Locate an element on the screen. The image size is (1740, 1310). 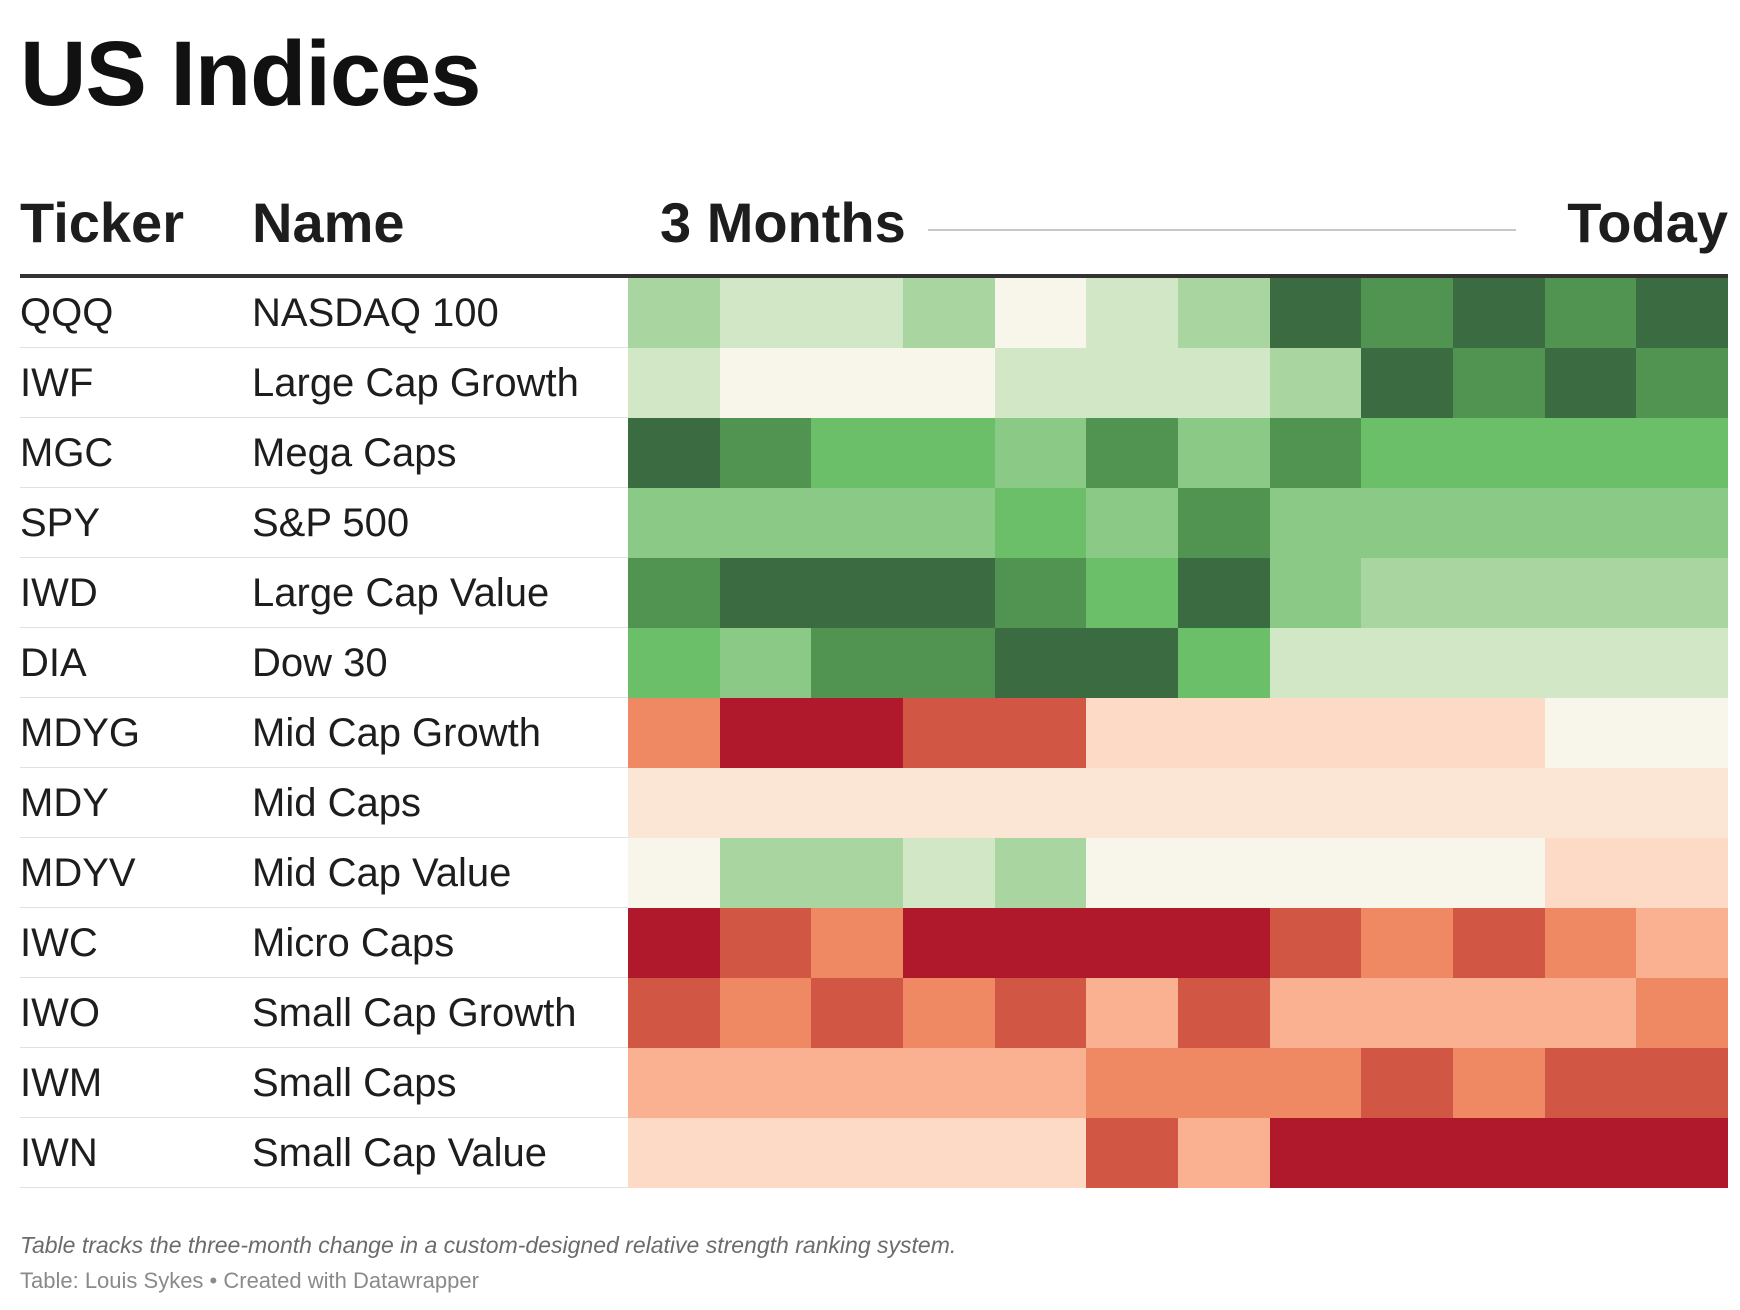
name-cell: Dow 30 is located at coordinates (320, 663).